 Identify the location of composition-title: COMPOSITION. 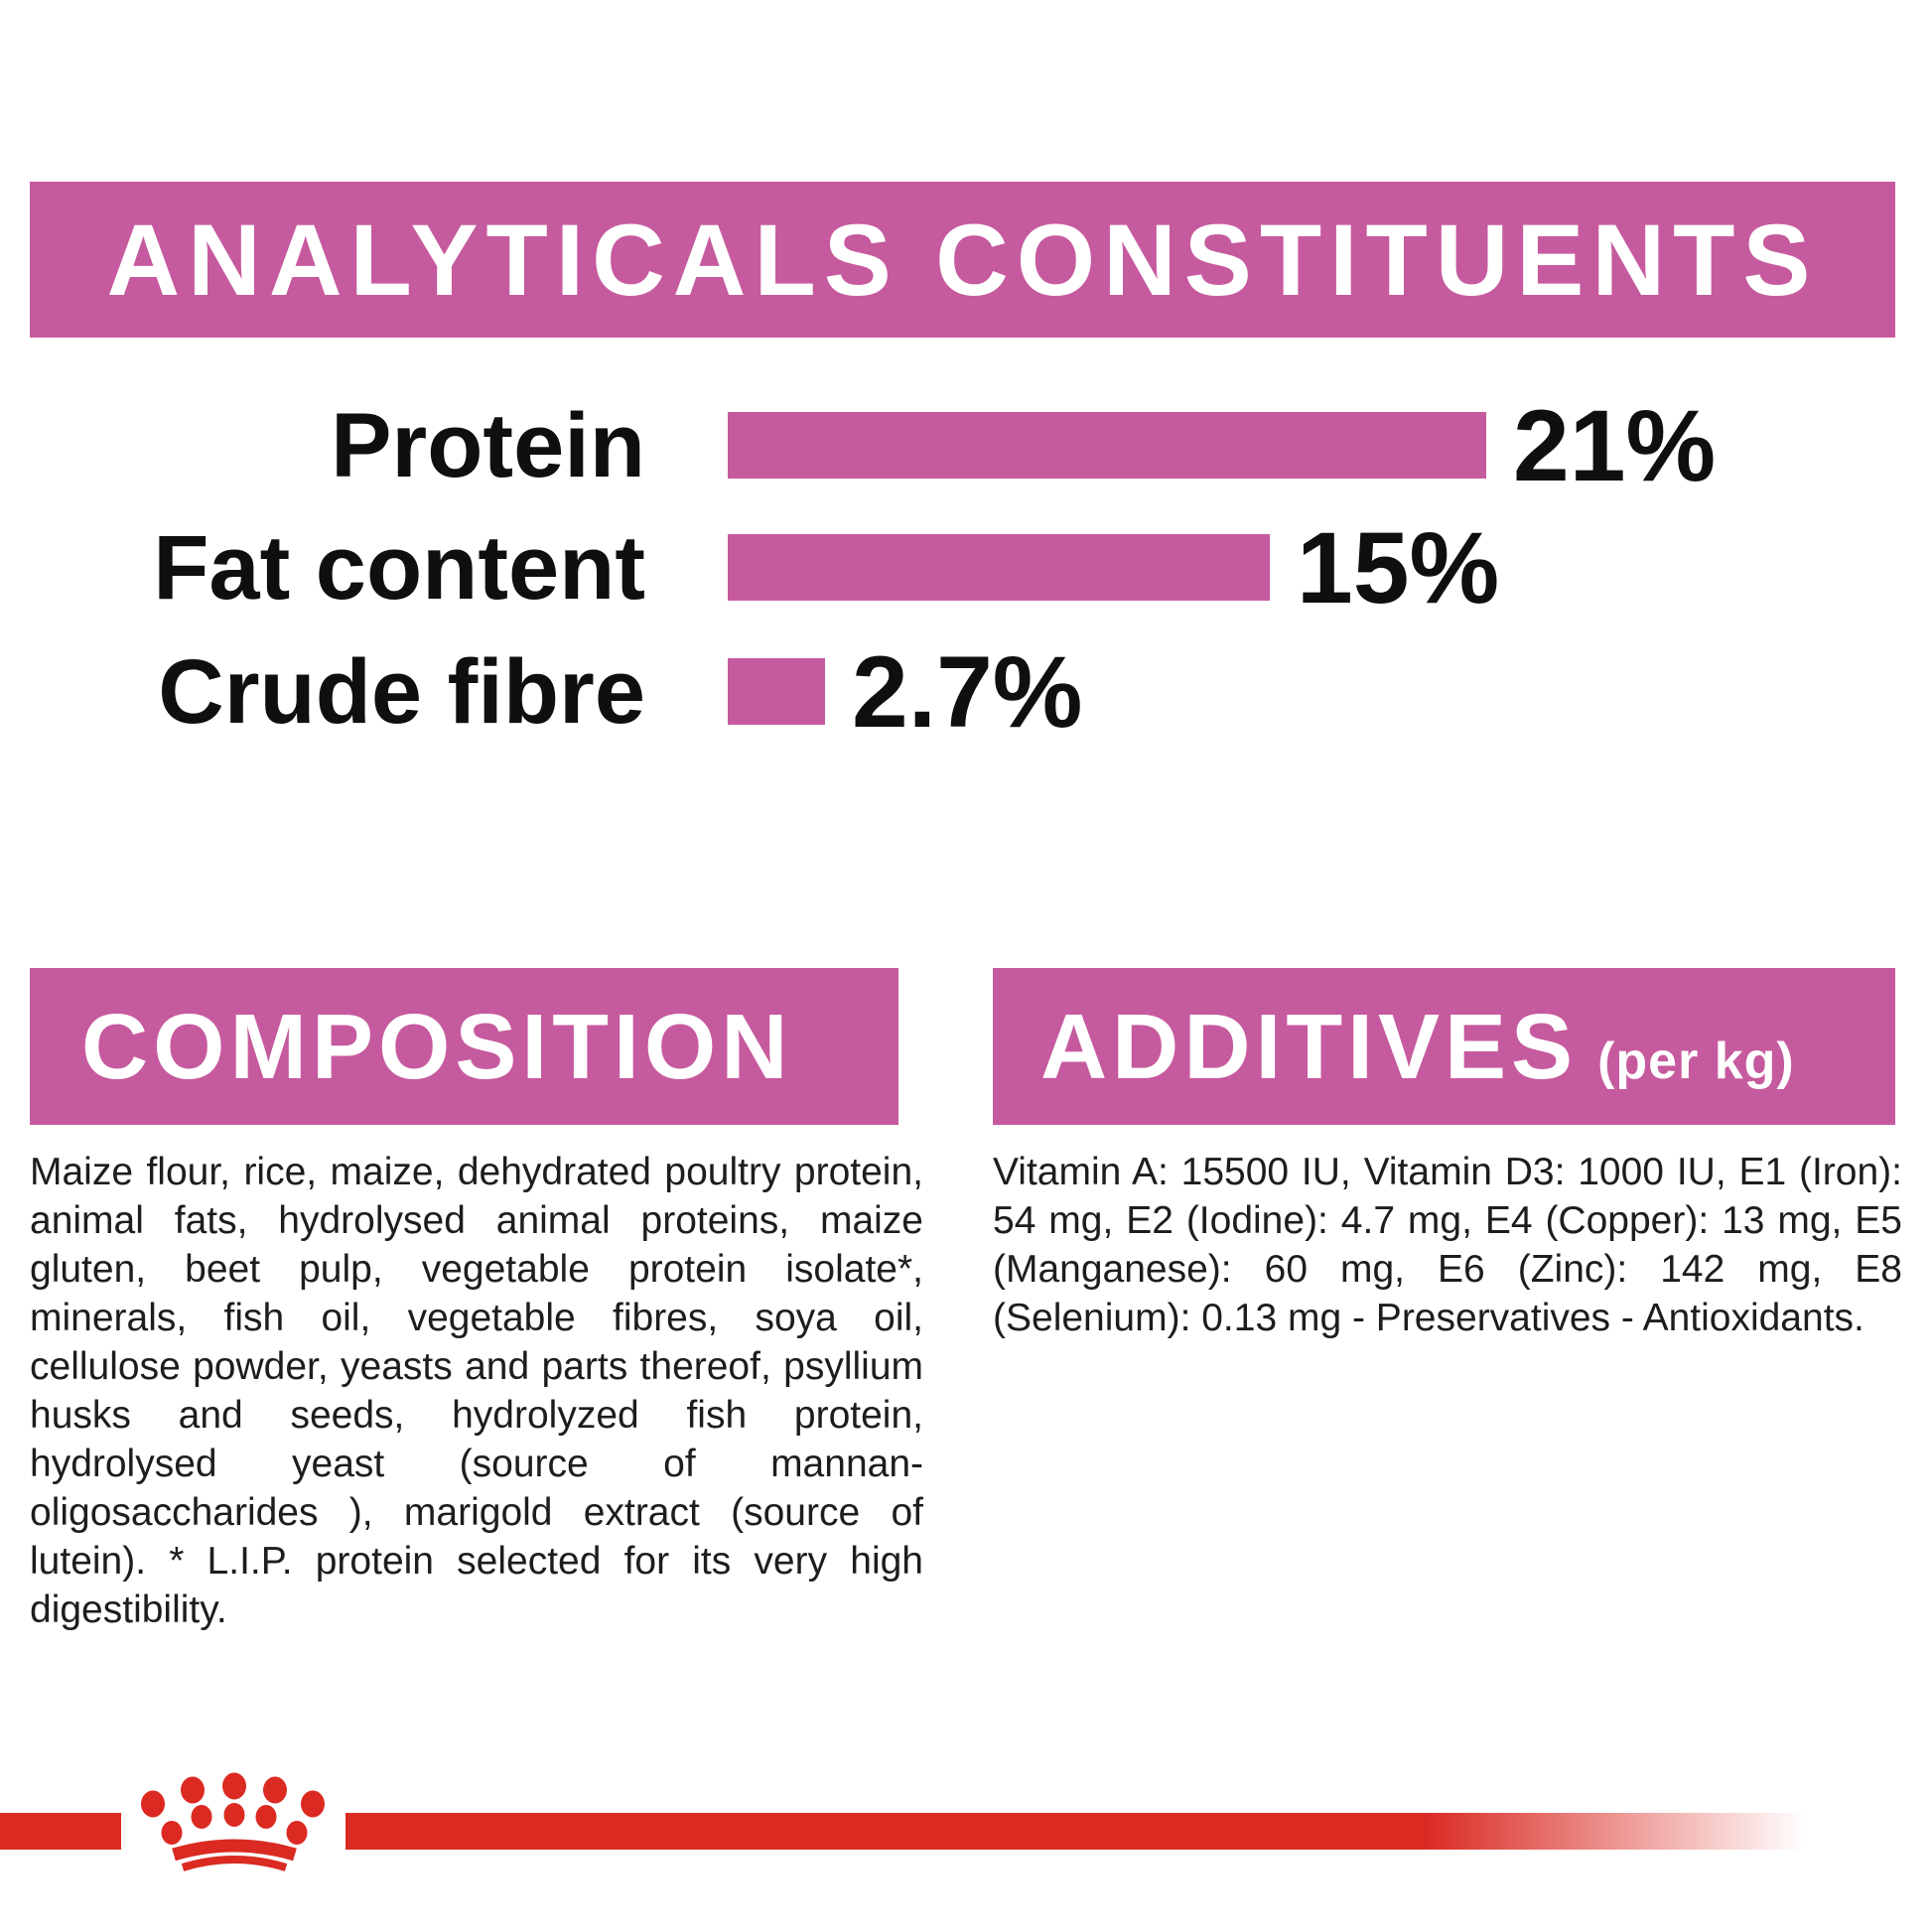
(437, 1046).